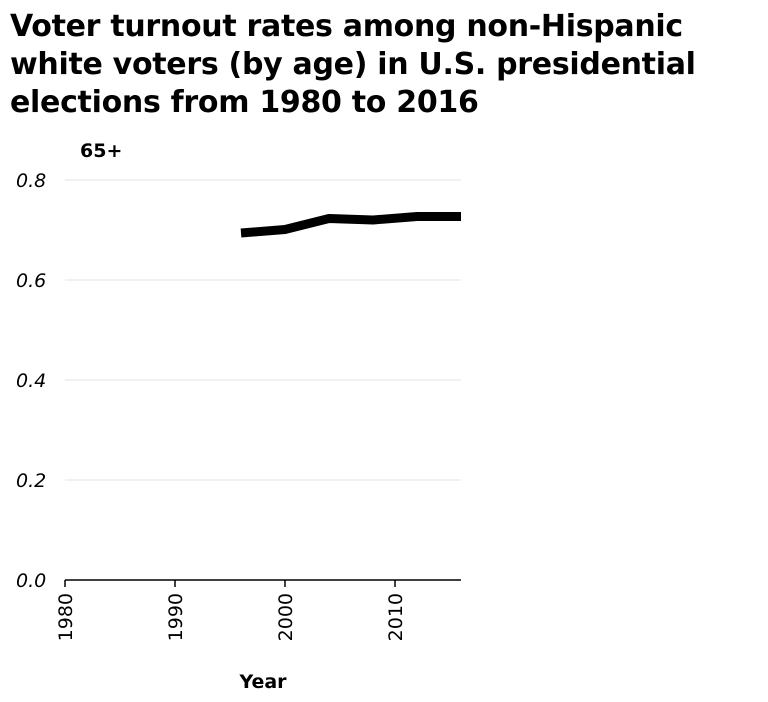  What do you see at coordinates (31, 281) in the screenshot?
I see `y-tick-label: 0.6` at bounding box center [31, 281].